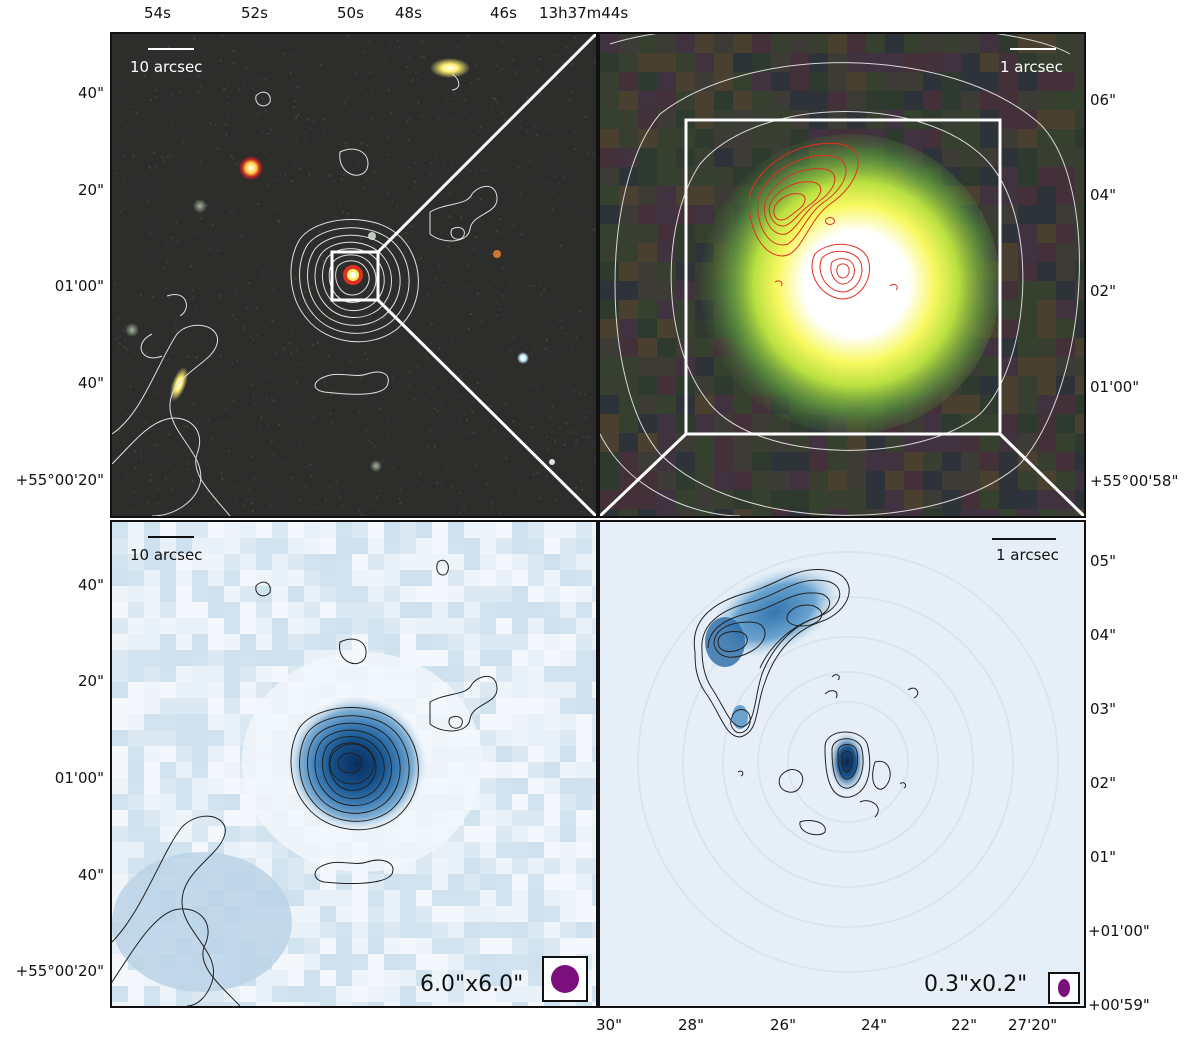 This screenshot has width=1200, height=1038. Describe the element at coordinates (497, 254) in the screenshot. I see `star-orange` at that location.